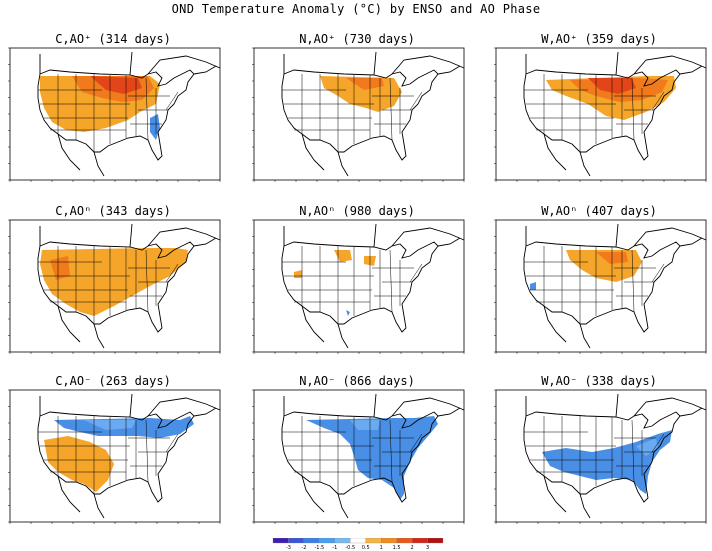 Image resolution: width=712 pixels, height=551 pixels. I want to click on colorbar: -3 -2 -1.5 -1 -0.5 0.5 1 1.5 2 3, so click(358, 544).